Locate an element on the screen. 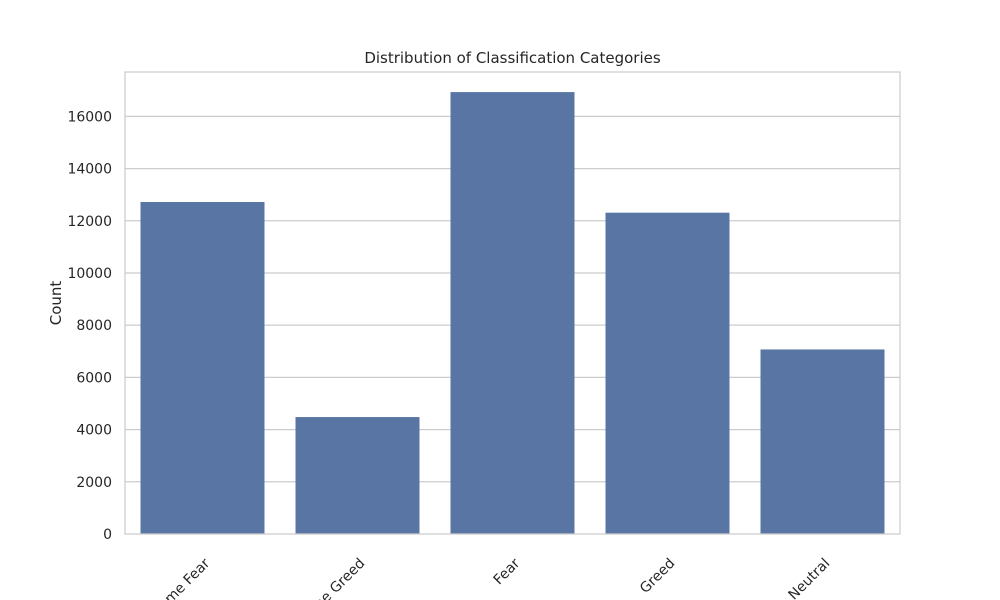  x-tick-label: Neutral is located at coordinates (809, 578).